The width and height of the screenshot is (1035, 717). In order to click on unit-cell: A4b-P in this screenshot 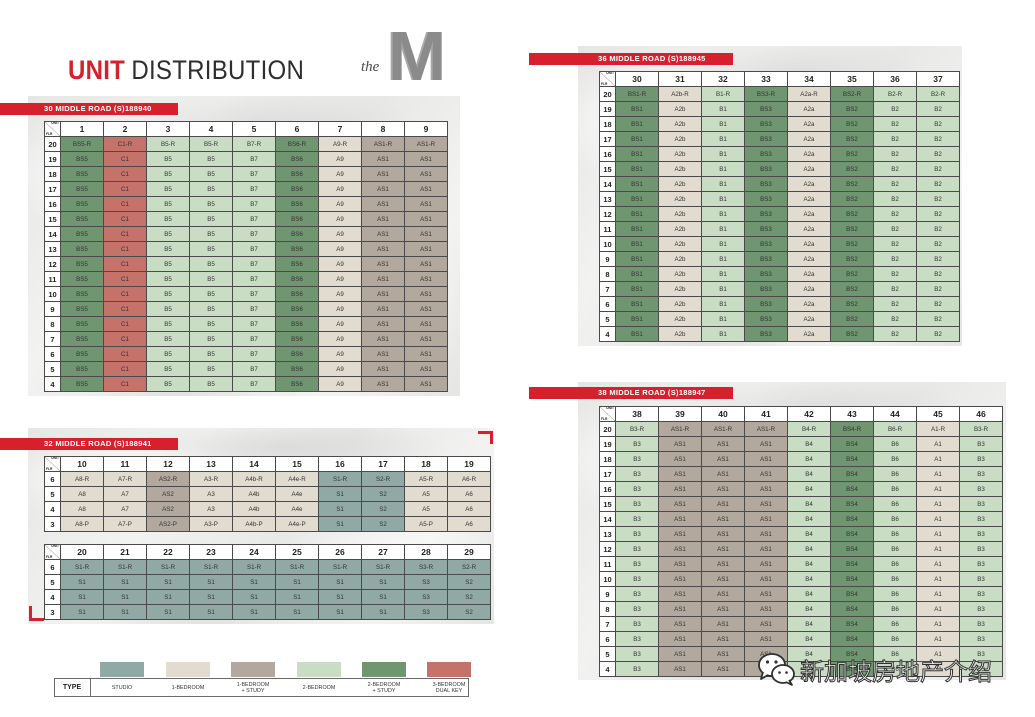, I will do `click(254, 524)`.